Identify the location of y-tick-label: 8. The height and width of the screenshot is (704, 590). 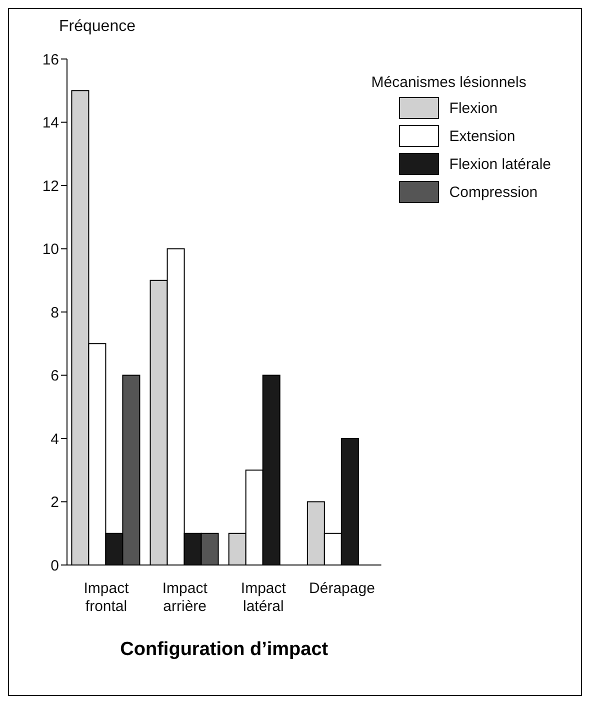
(54, 313).